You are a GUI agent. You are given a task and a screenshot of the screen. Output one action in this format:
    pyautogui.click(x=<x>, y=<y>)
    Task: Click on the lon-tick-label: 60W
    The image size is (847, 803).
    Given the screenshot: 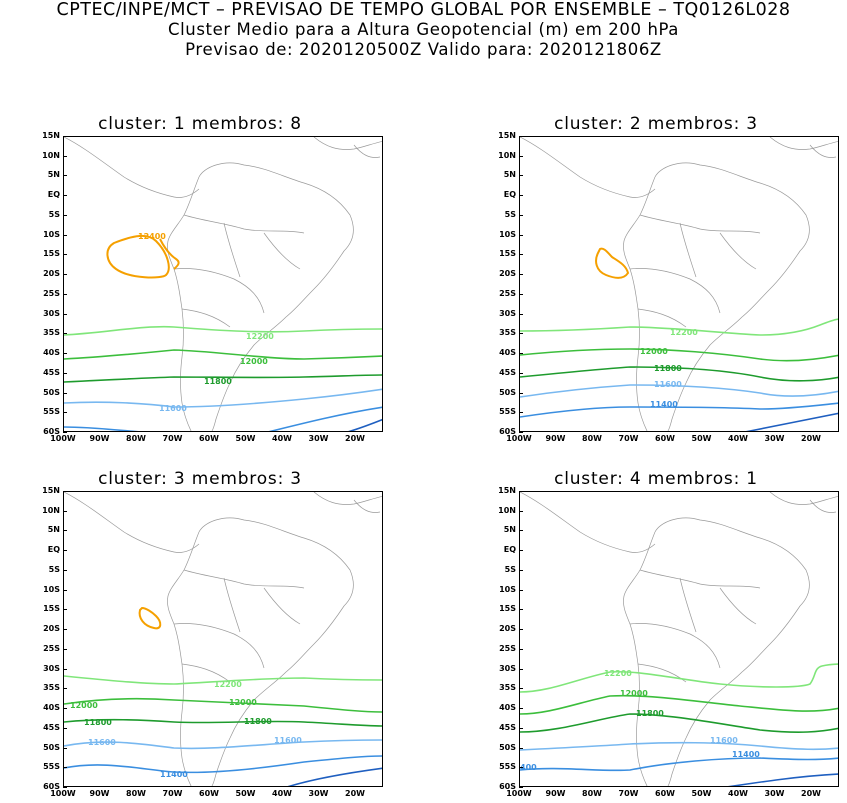 What is the action you would take?
    pyautogui.click(x=209, y=793)
    